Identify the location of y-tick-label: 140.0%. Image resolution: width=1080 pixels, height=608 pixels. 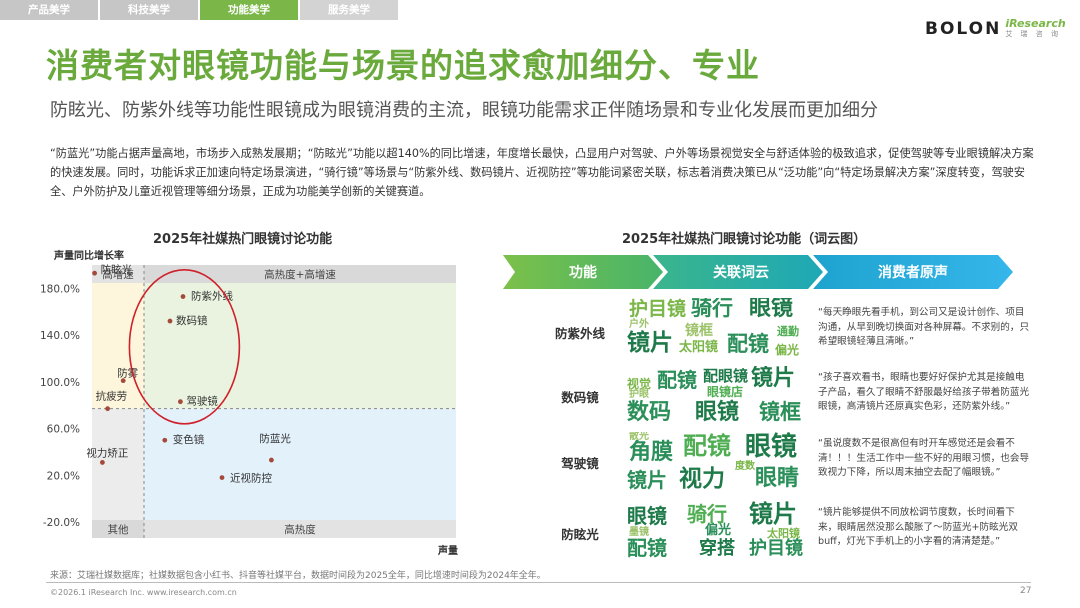
(60, 336).